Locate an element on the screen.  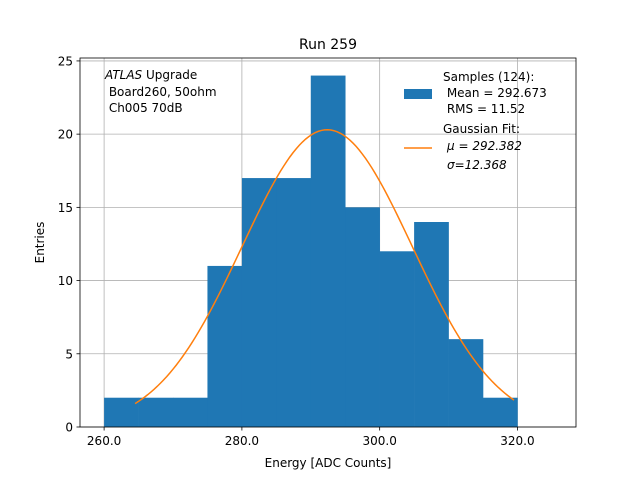
legend-sigma: σ=12.368 is located at coordinates (477, 165).